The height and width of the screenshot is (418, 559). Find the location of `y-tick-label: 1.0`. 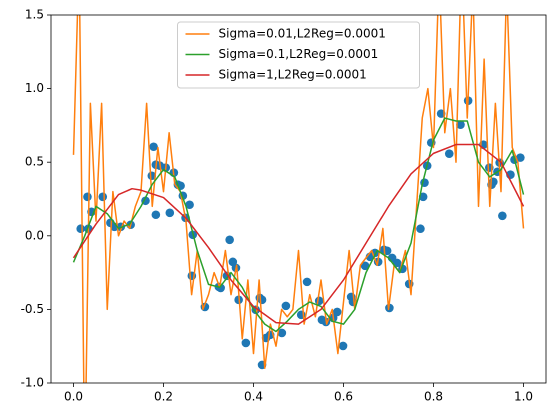

y-tick-label: 1.0 is located at coordinates (34, 88).